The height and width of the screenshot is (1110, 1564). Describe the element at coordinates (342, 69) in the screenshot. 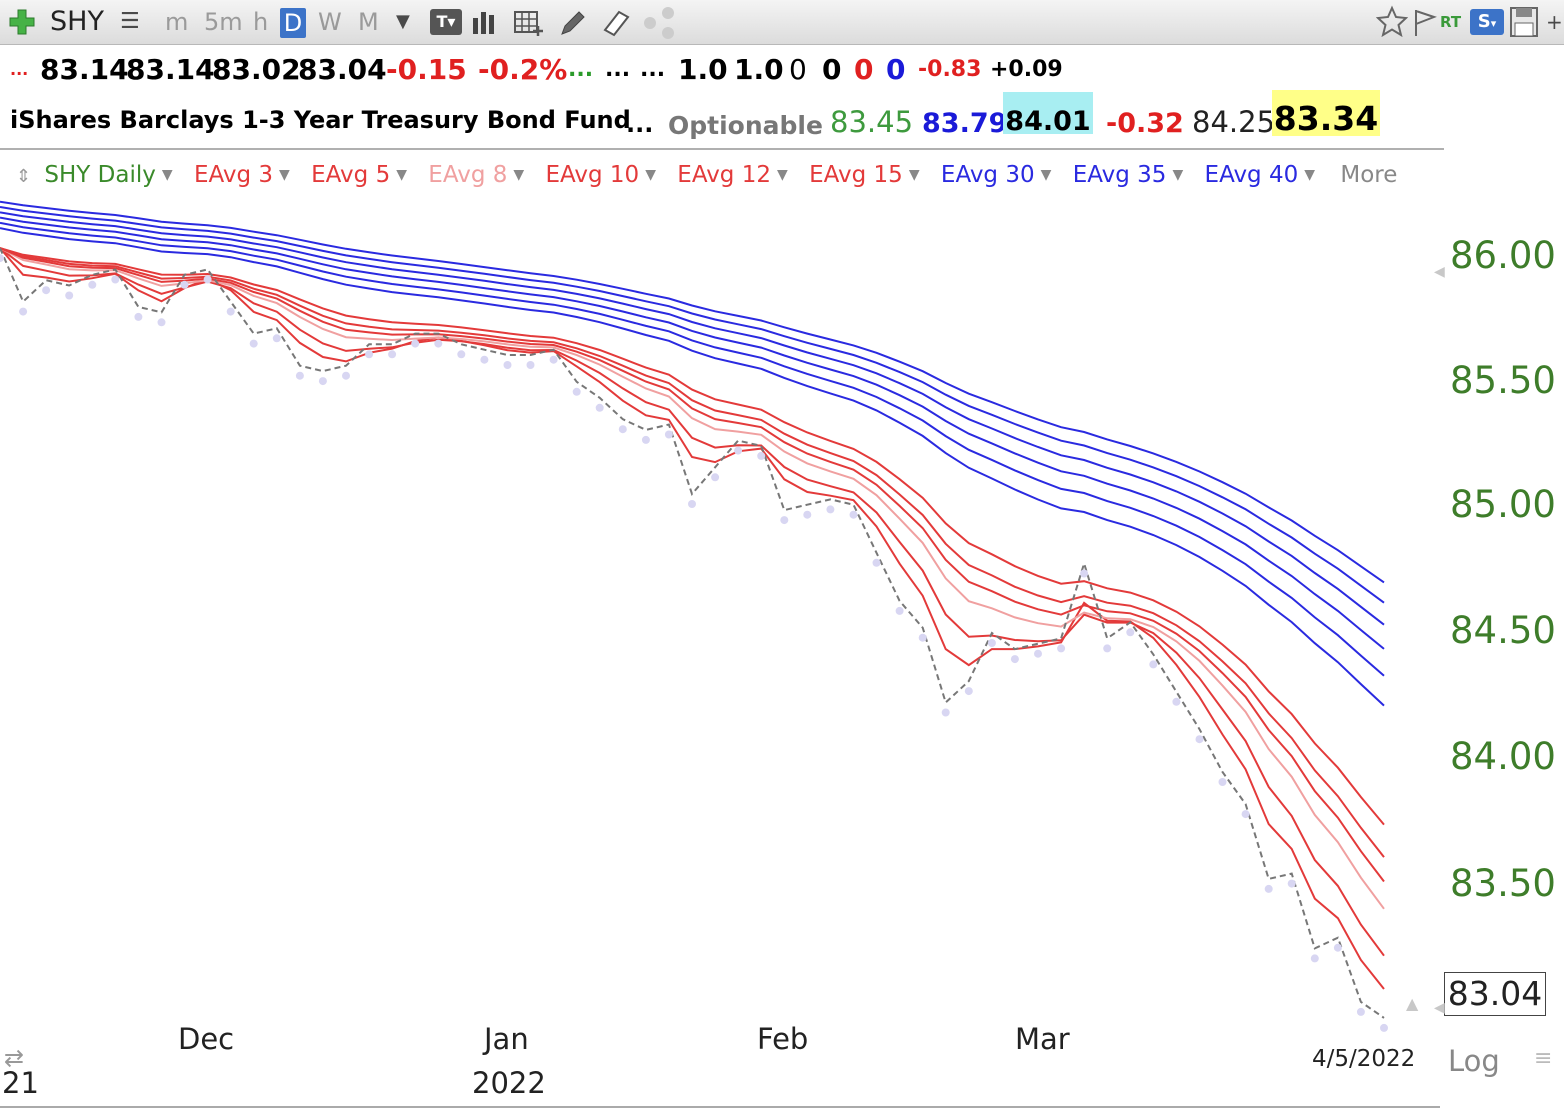

I see `close-value: 83.04` at that location.